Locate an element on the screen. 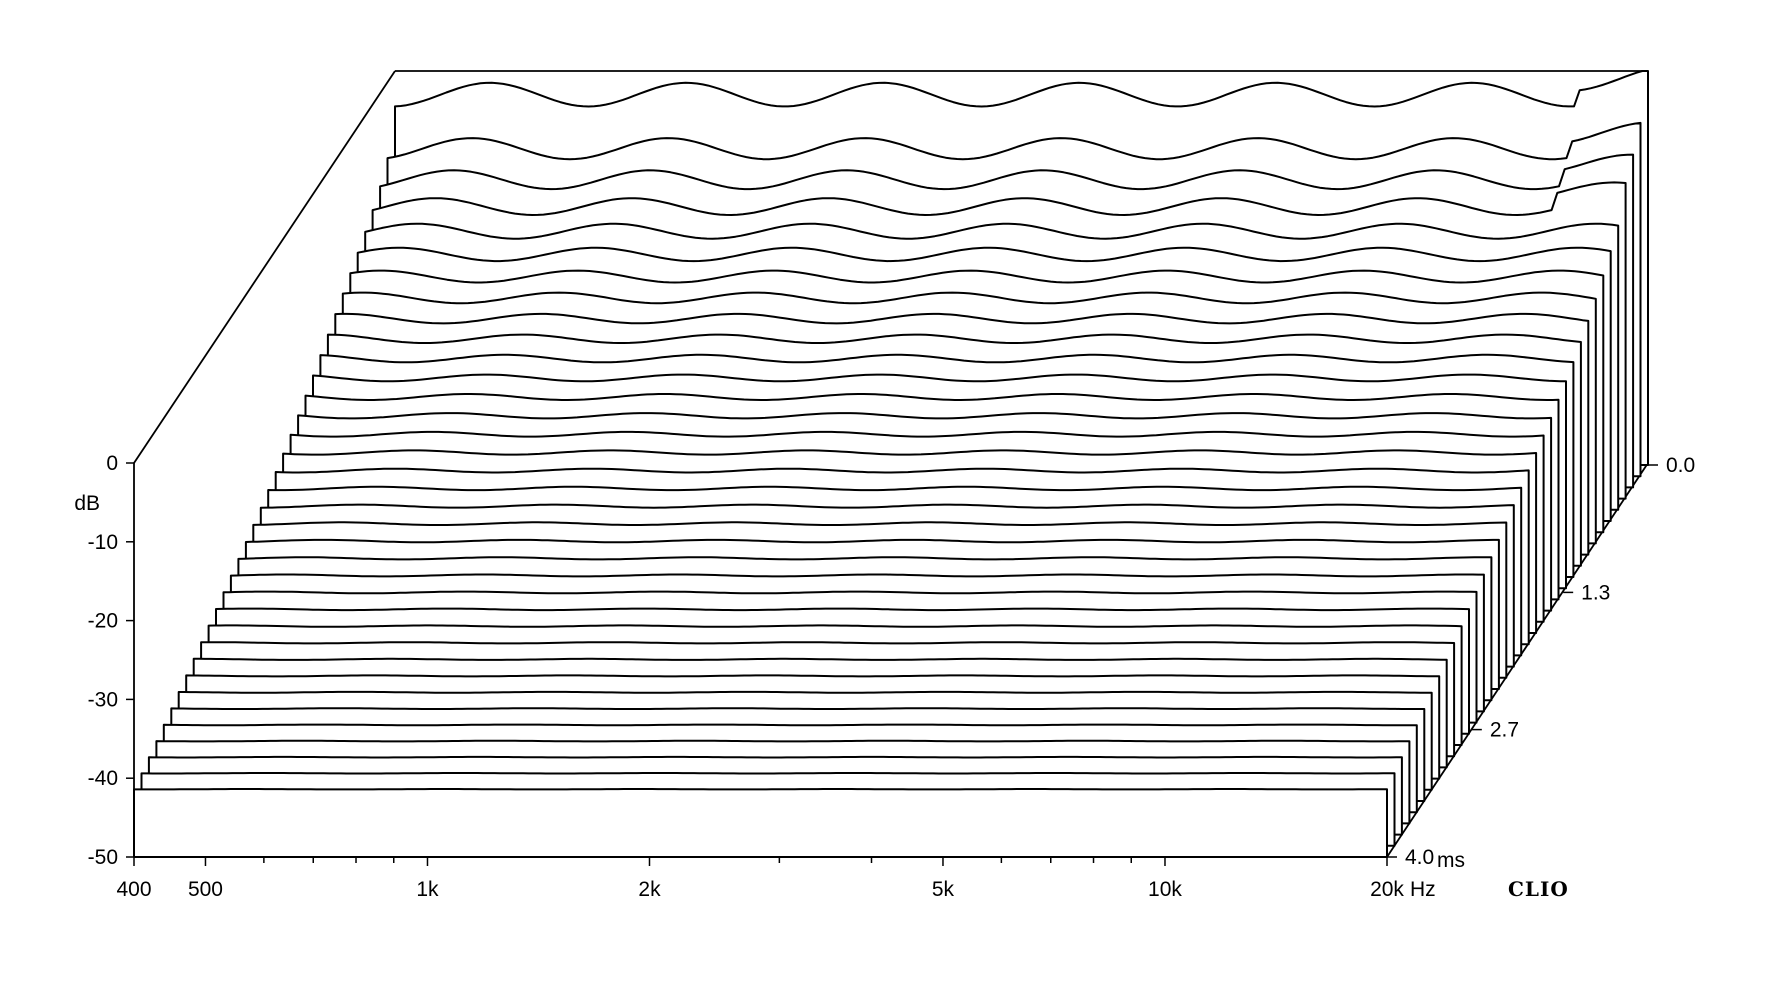 The width and height of the screenshot is (1772, 1001). clio-brand-label: CLIO is located at coordinates (1538, 889).